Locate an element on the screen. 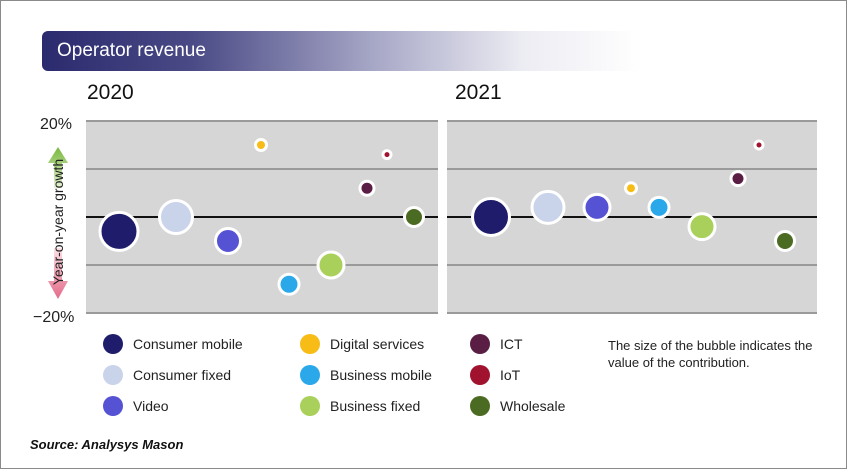 The height and width of the screenshot is (469, 847). down-arrow-icon is located at coordinates (58, 273).